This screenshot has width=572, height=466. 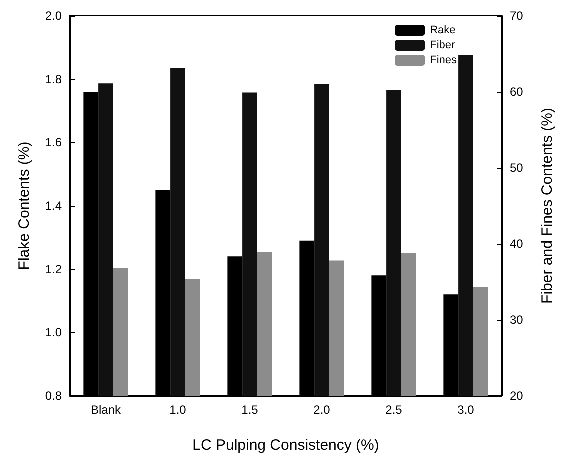 What do you see at coordinates (53, 143) in the screenshot?
I see `y-tick-label: 1.6` at bounding box center [53, 143].